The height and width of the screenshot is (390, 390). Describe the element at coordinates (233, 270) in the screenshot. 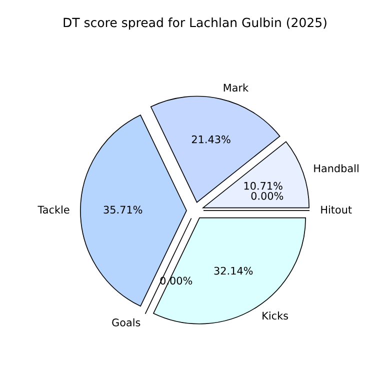

I see `data-label: 32.14%` at that location.